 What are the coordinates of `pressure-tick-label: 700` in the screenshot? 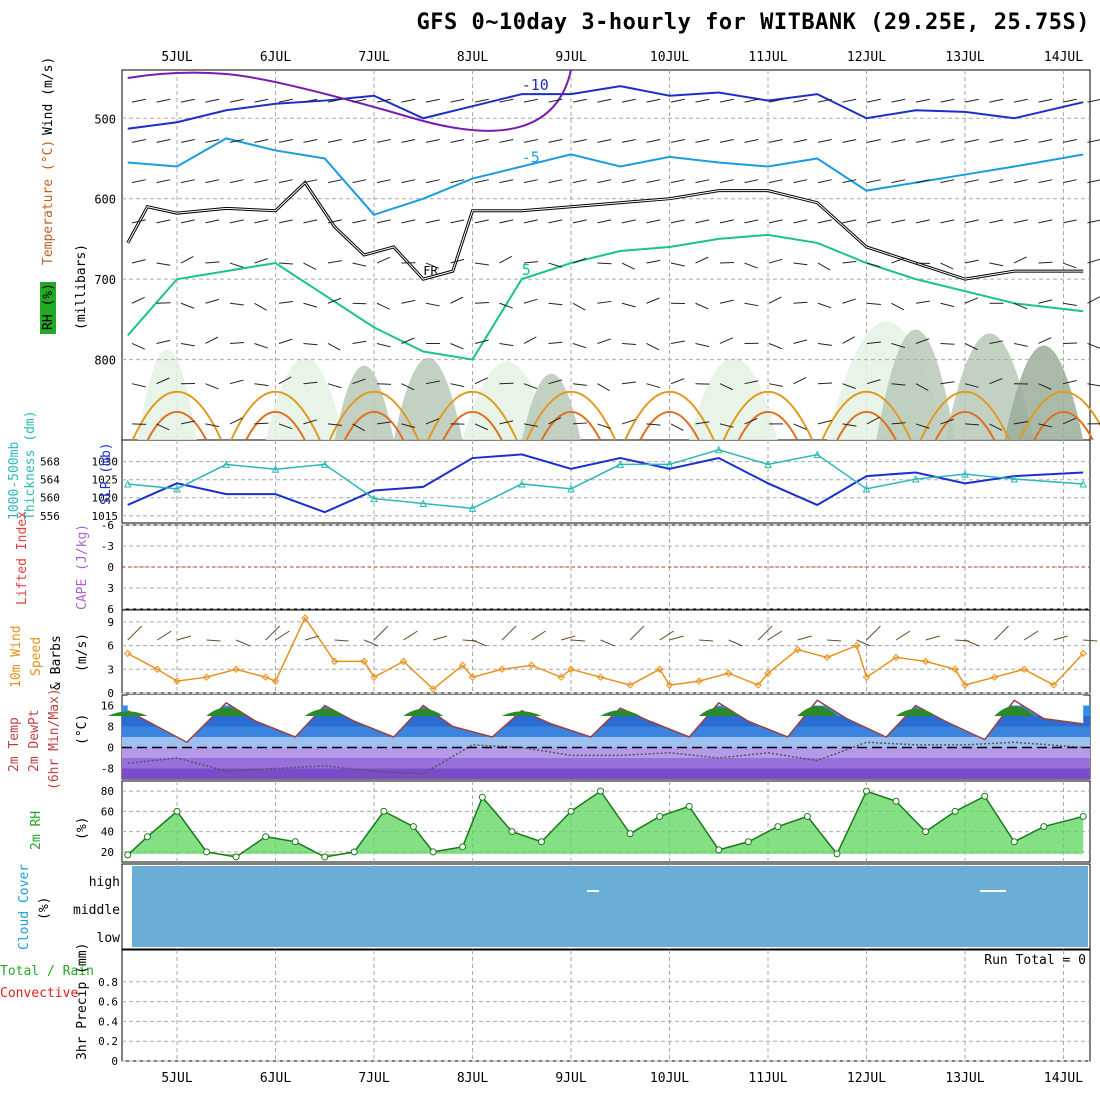 It's located at (105, 280).